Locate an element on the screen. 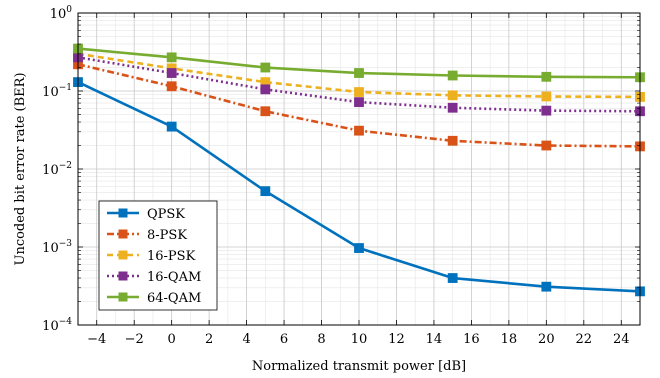  legend-entry: 16-PSK is located at coordinates (151, 256).